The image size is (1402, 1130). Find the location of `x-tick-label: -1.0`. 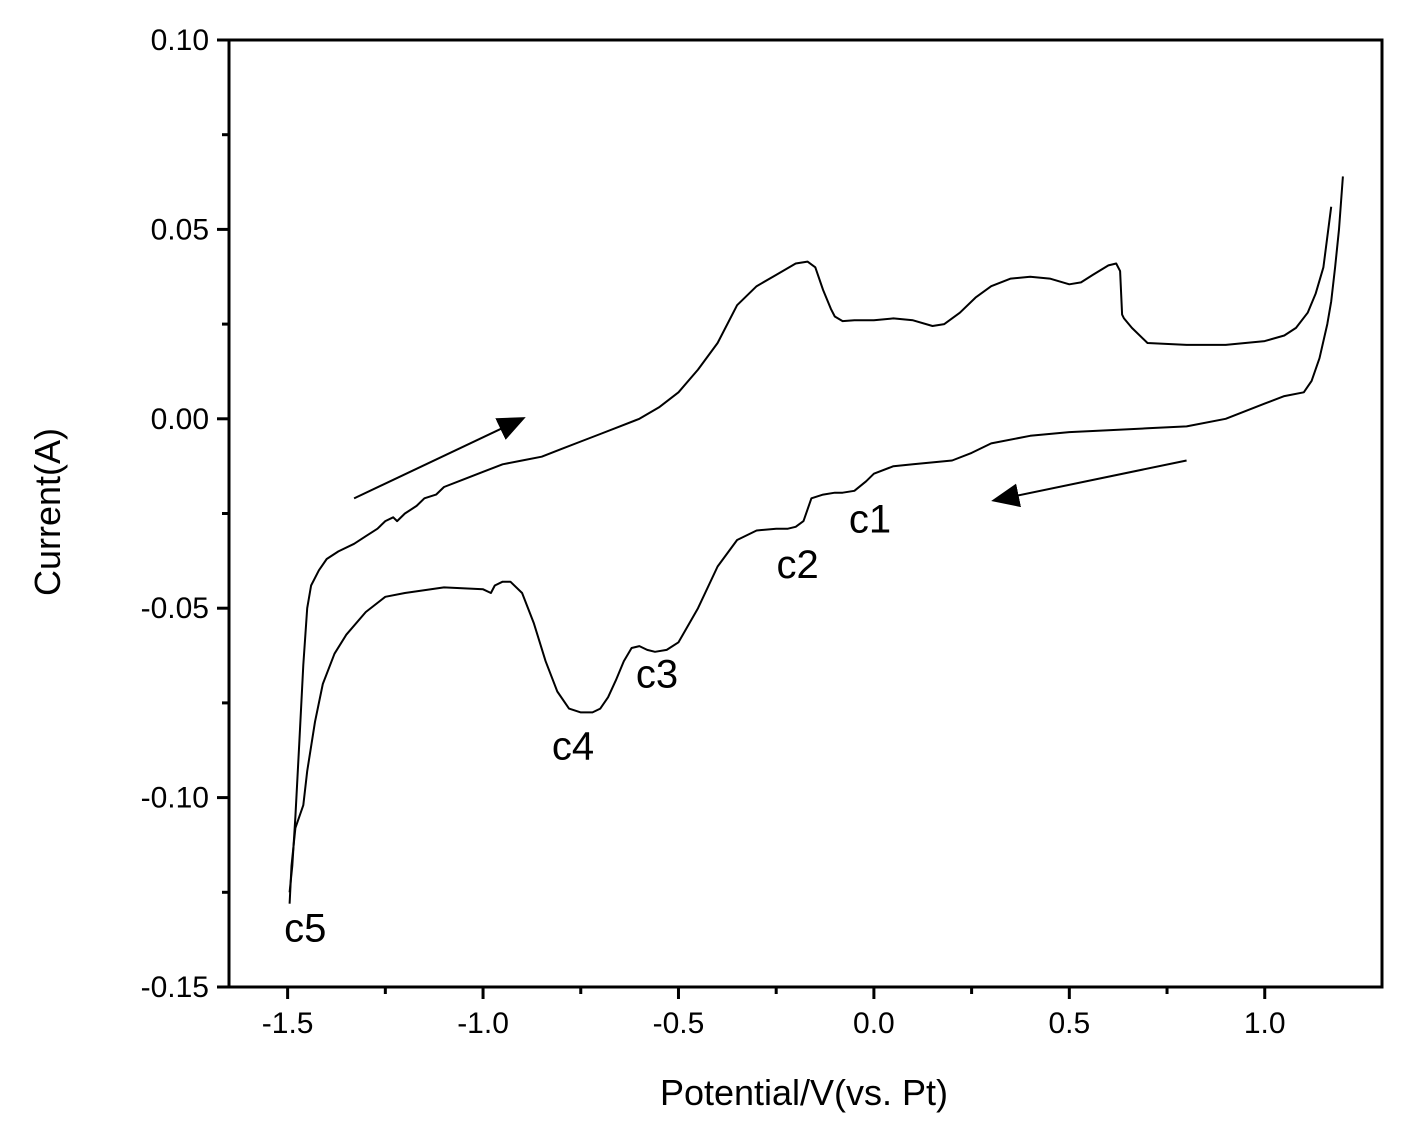

x-tick-label: -1.0 is located at coordinates (483, 1023).